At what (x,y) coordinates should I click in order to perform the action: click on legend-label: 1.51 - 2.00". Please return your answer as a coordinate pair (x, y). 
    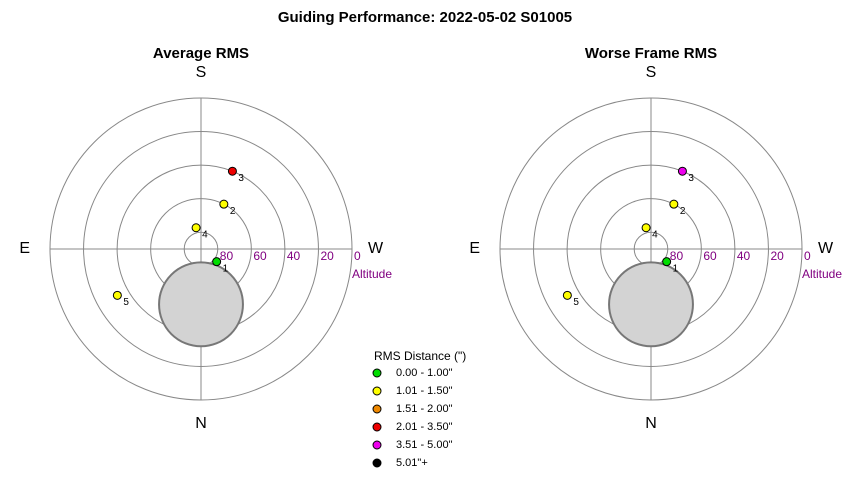
    Looking at the image, I should click on (424, 409).